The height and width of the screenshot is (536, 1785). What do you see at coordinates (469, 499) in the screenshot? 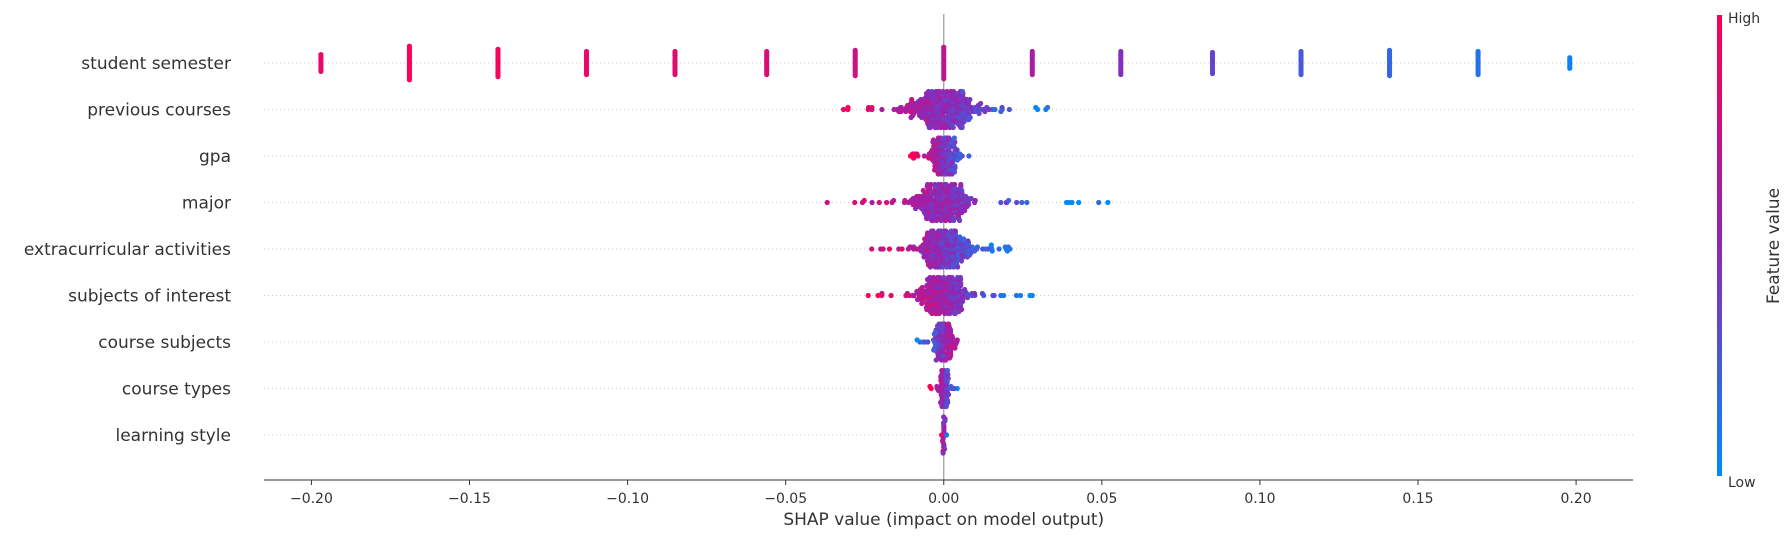
I see `x-tick-label: −0.15` at bounding box center [469, 499].